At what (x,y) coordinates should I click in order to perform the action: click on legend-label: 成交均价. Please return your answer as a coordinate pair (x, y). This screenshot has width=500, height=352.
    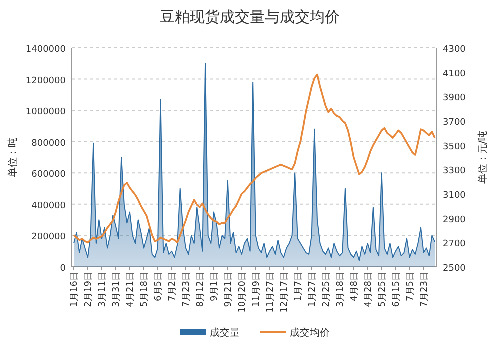
    Looking at the image, I should click on (310, 333).